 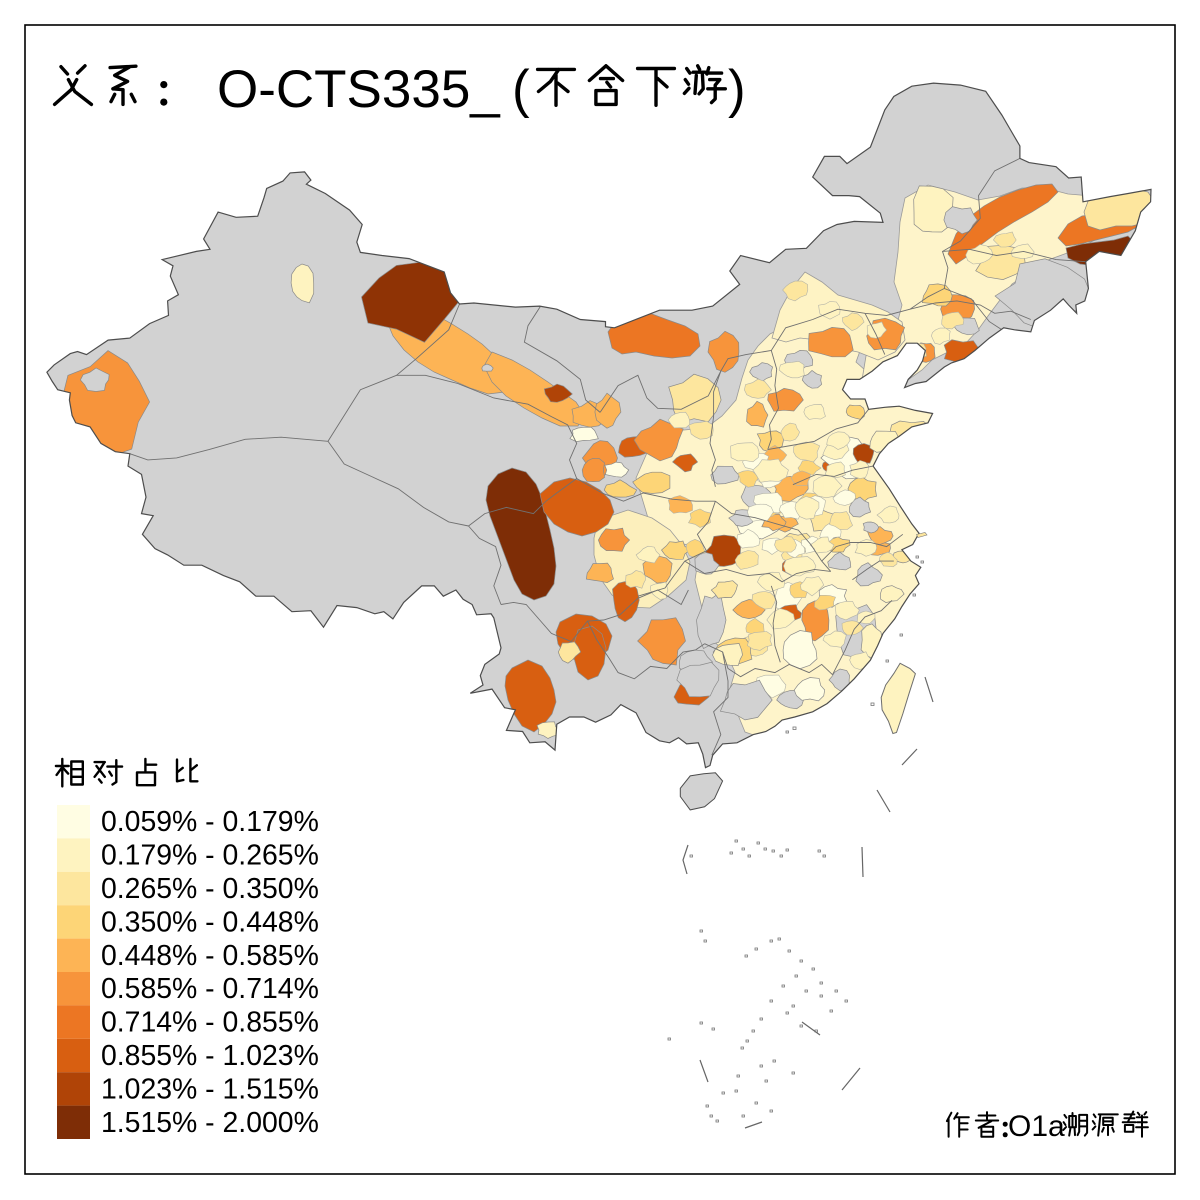 What do you see at coordinates (210, 1089) in the screenshot?
I see `svg-text: 1.023% - 1.515%` at bounding box center [210, 1089].